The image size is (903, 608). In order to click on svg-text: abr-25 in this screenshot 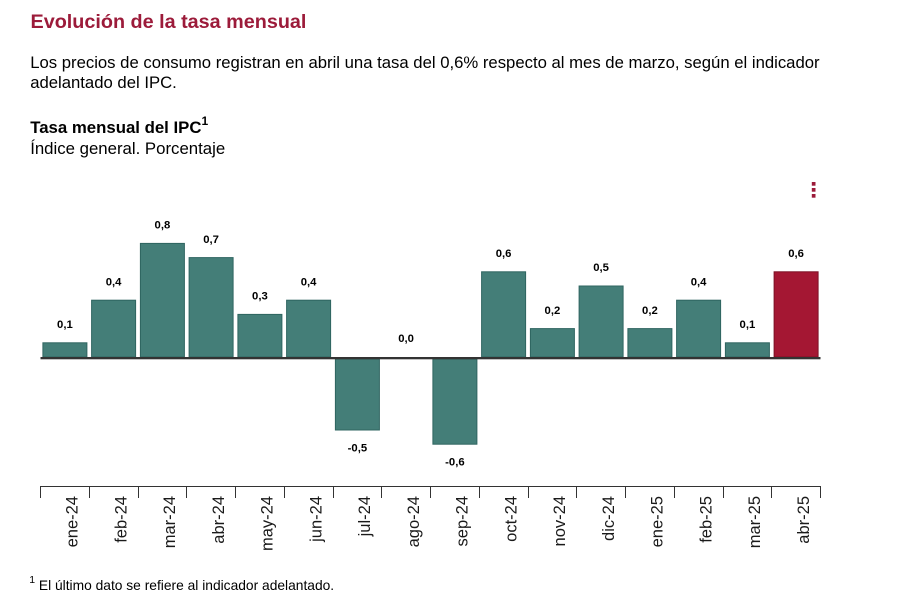, I will do `click(804, 520)`.